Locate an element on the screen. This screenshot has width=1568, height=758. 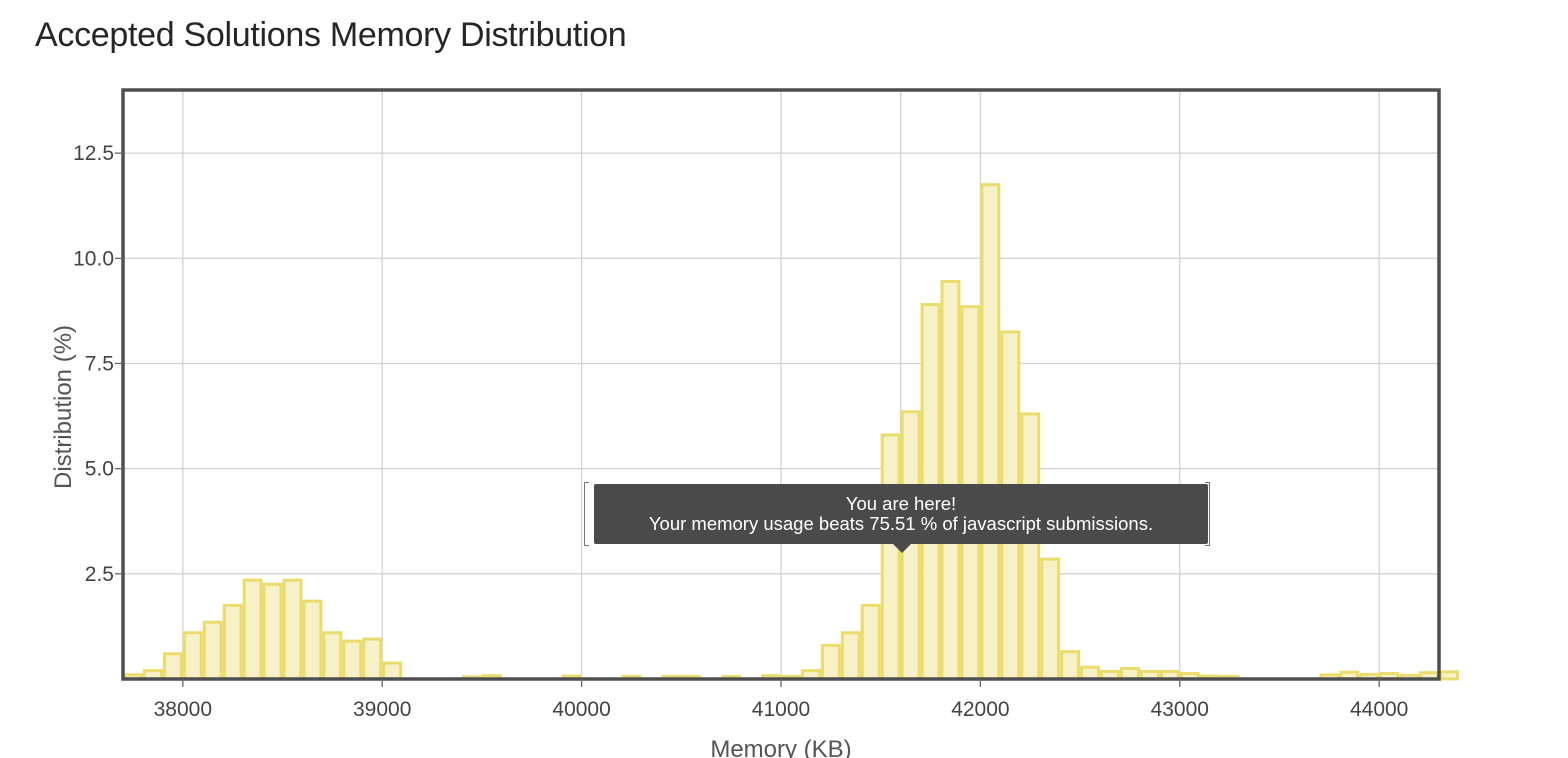
tooltip-title: You are here! is located at coordinates (901, 503).